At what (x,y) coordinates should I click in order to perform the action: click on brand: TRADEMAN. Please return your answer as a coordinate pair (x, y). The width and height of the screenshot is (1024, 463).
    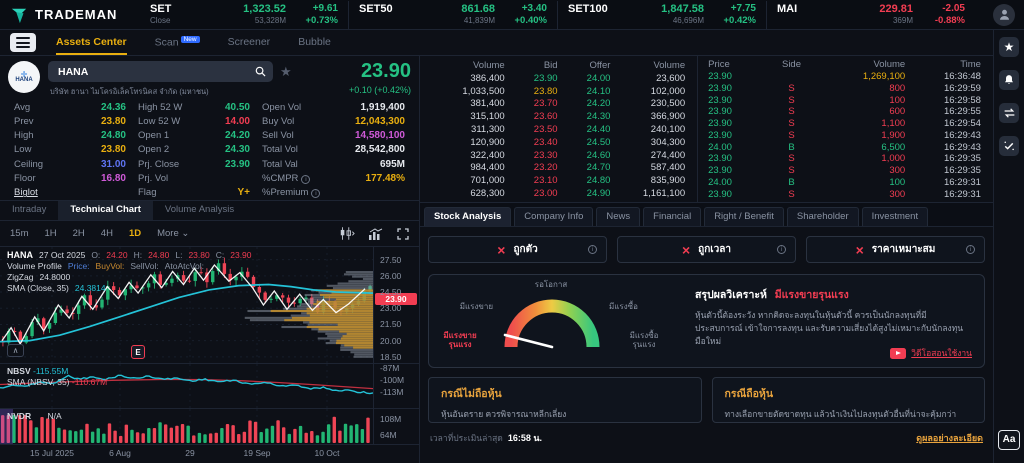
    Looking at the image, I should click on (70, 15).